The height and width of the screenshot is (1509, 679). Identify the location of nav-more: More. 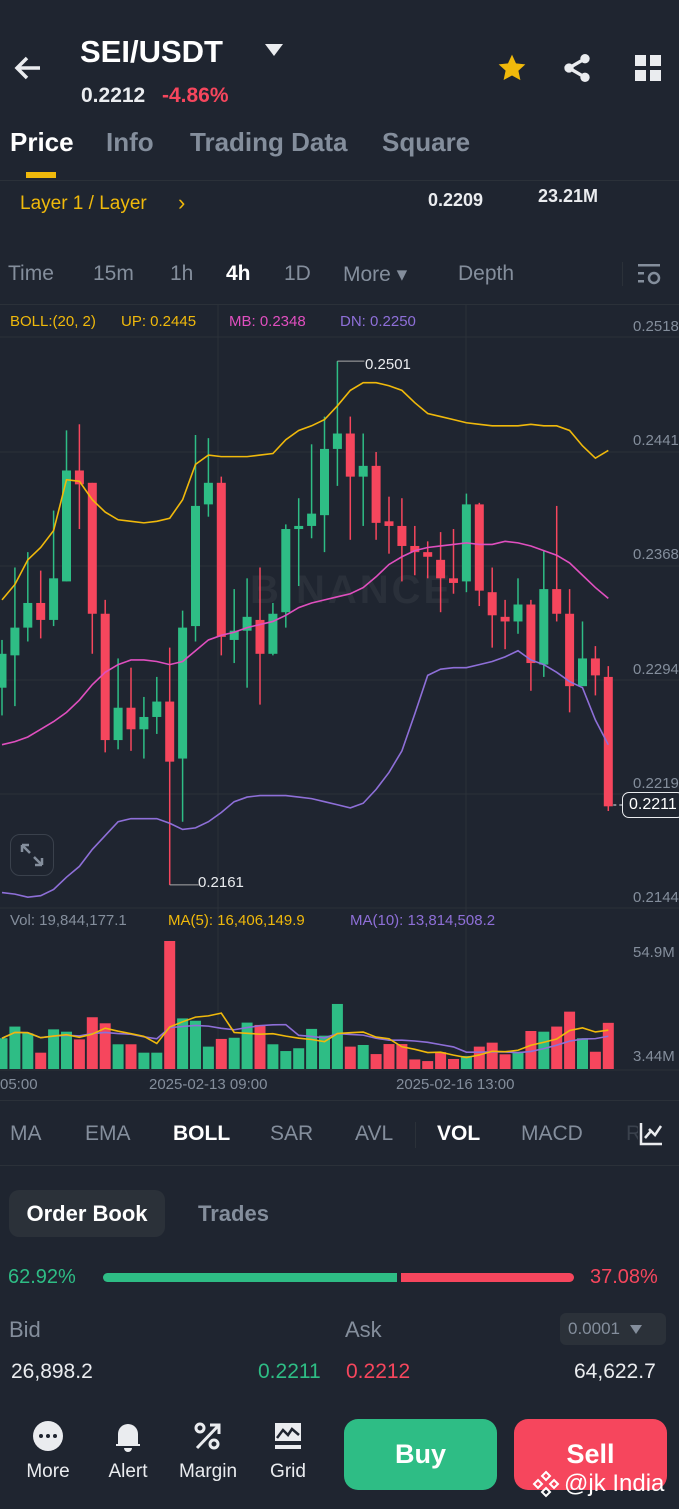
(48, 1451).